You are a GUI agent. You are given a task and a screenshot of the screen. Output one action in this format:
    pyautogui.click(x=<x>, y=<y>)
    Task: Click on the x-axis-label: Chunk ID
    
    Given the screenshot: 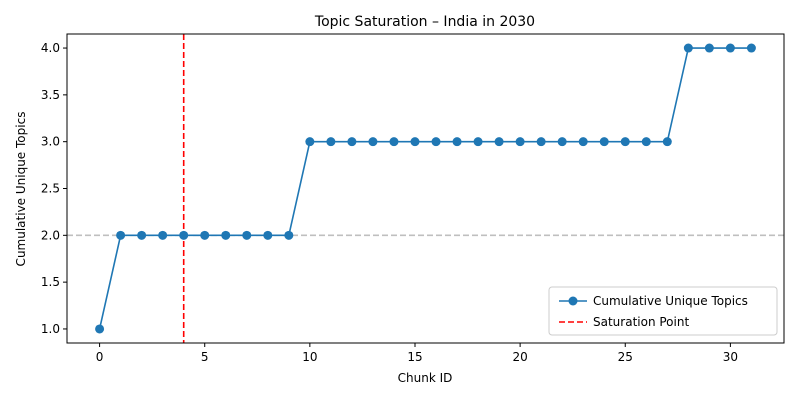 What is the action you would take?
    pyautogui.click(x=425, y=378)
    